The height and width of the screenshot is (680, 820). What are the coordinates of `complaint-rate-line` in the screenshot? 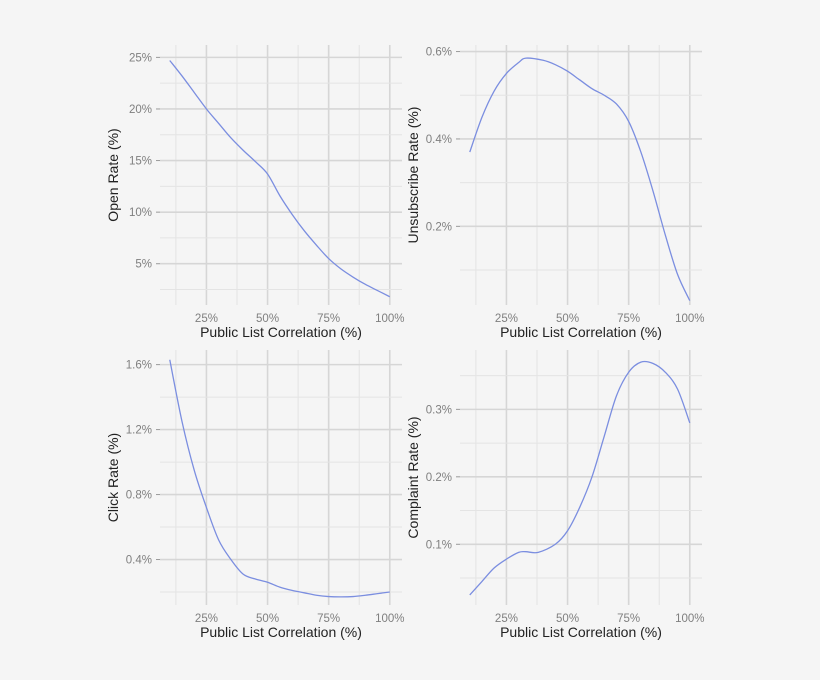 It's located at (580, 478).